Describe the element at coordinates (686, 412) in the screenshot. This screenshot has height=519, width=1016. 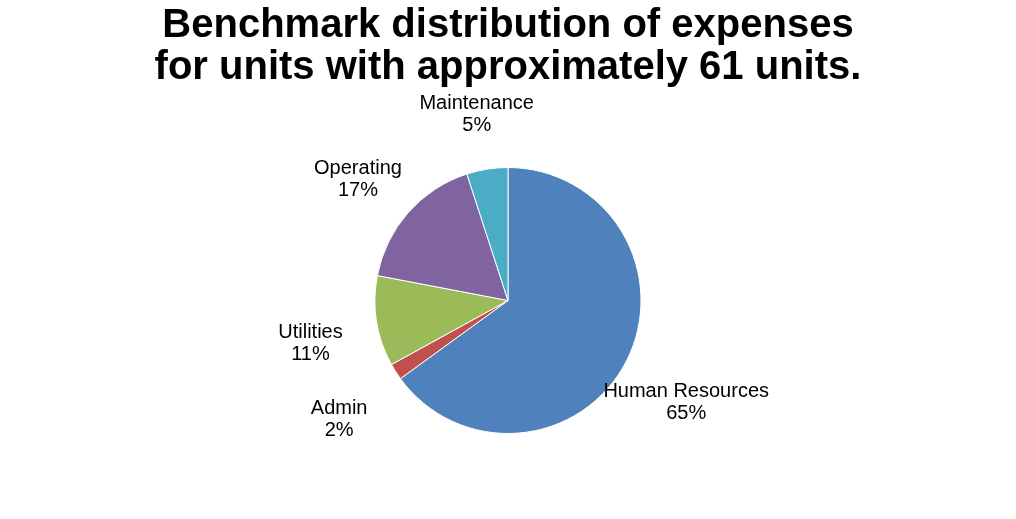
I see `data-label: 65%` at that location.